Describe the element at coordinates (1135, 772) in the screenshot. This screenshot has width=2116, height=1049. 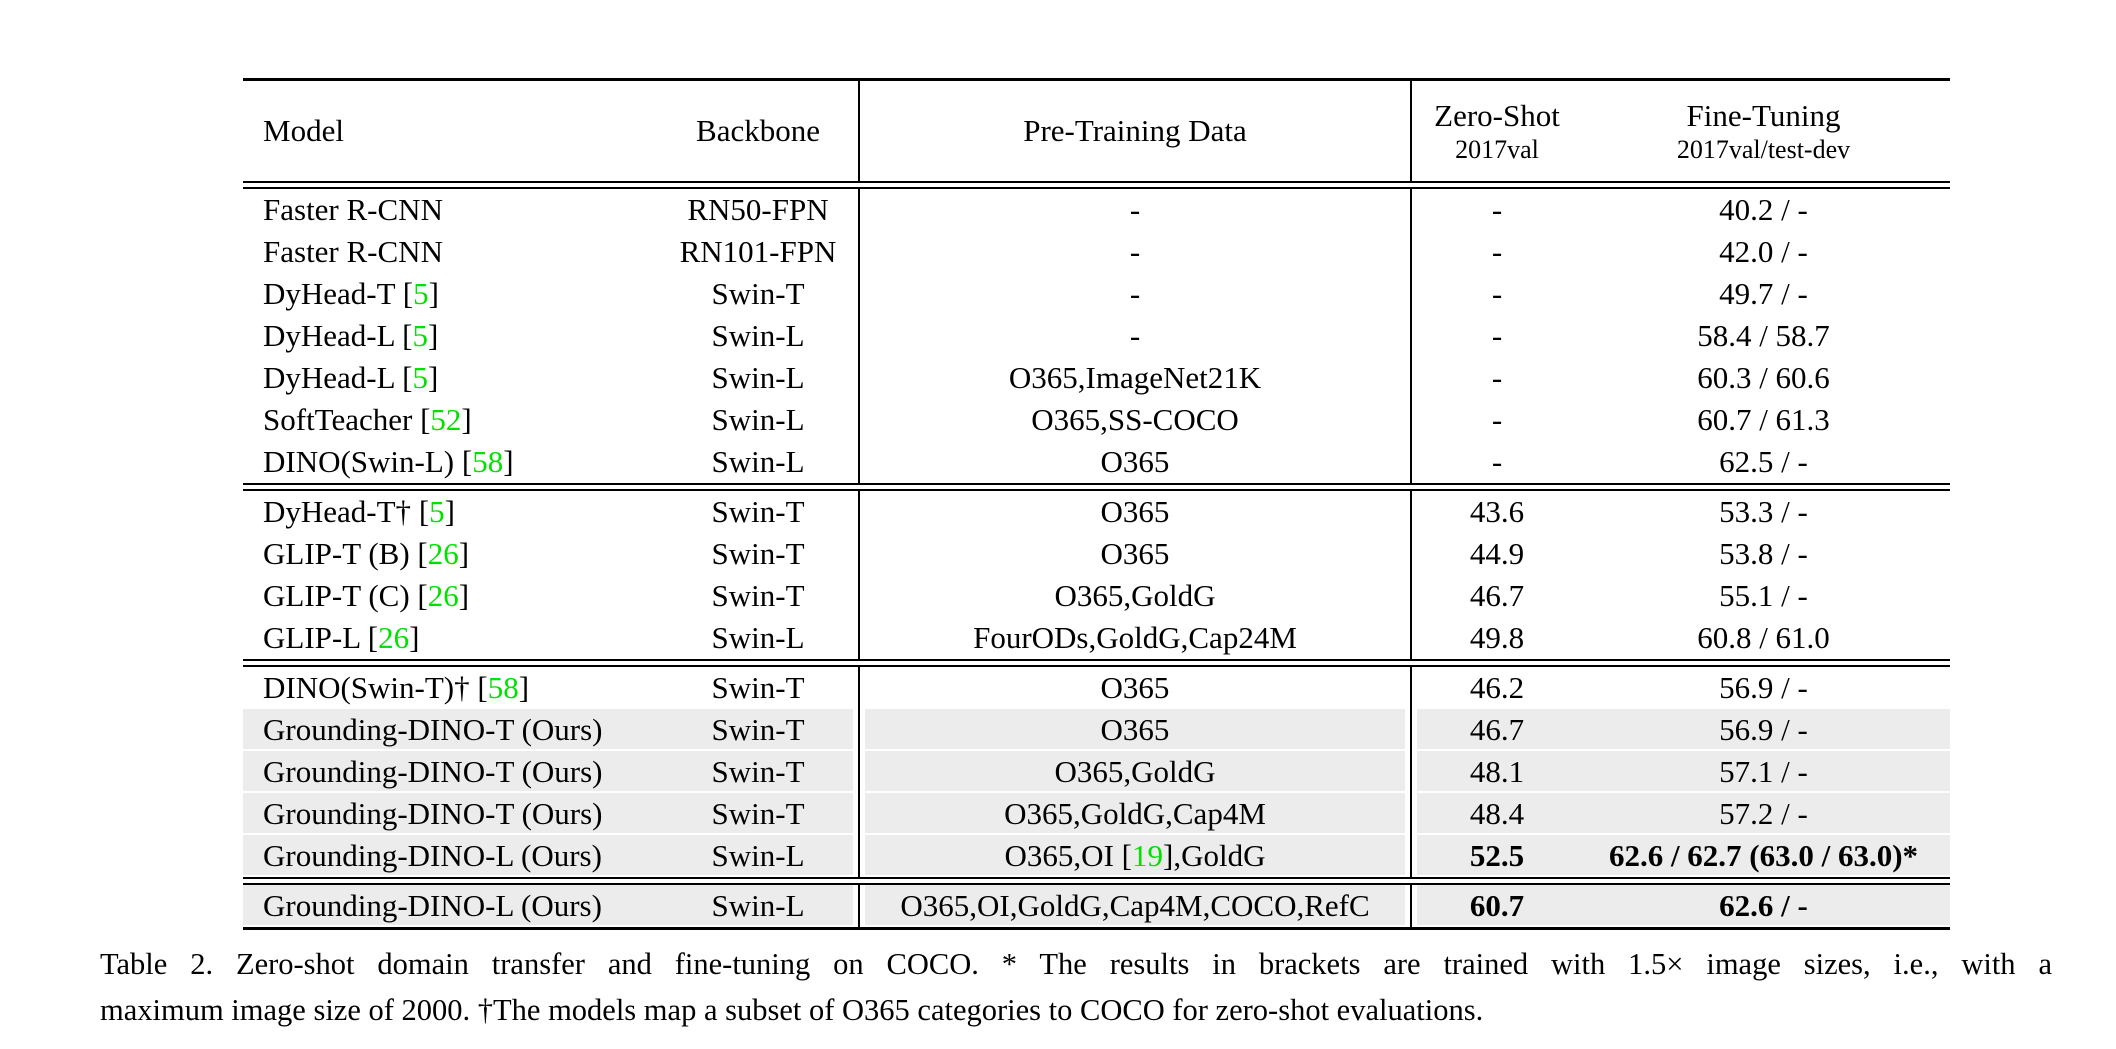
I see `pretrain-cell: O365,GoldG` at that location.